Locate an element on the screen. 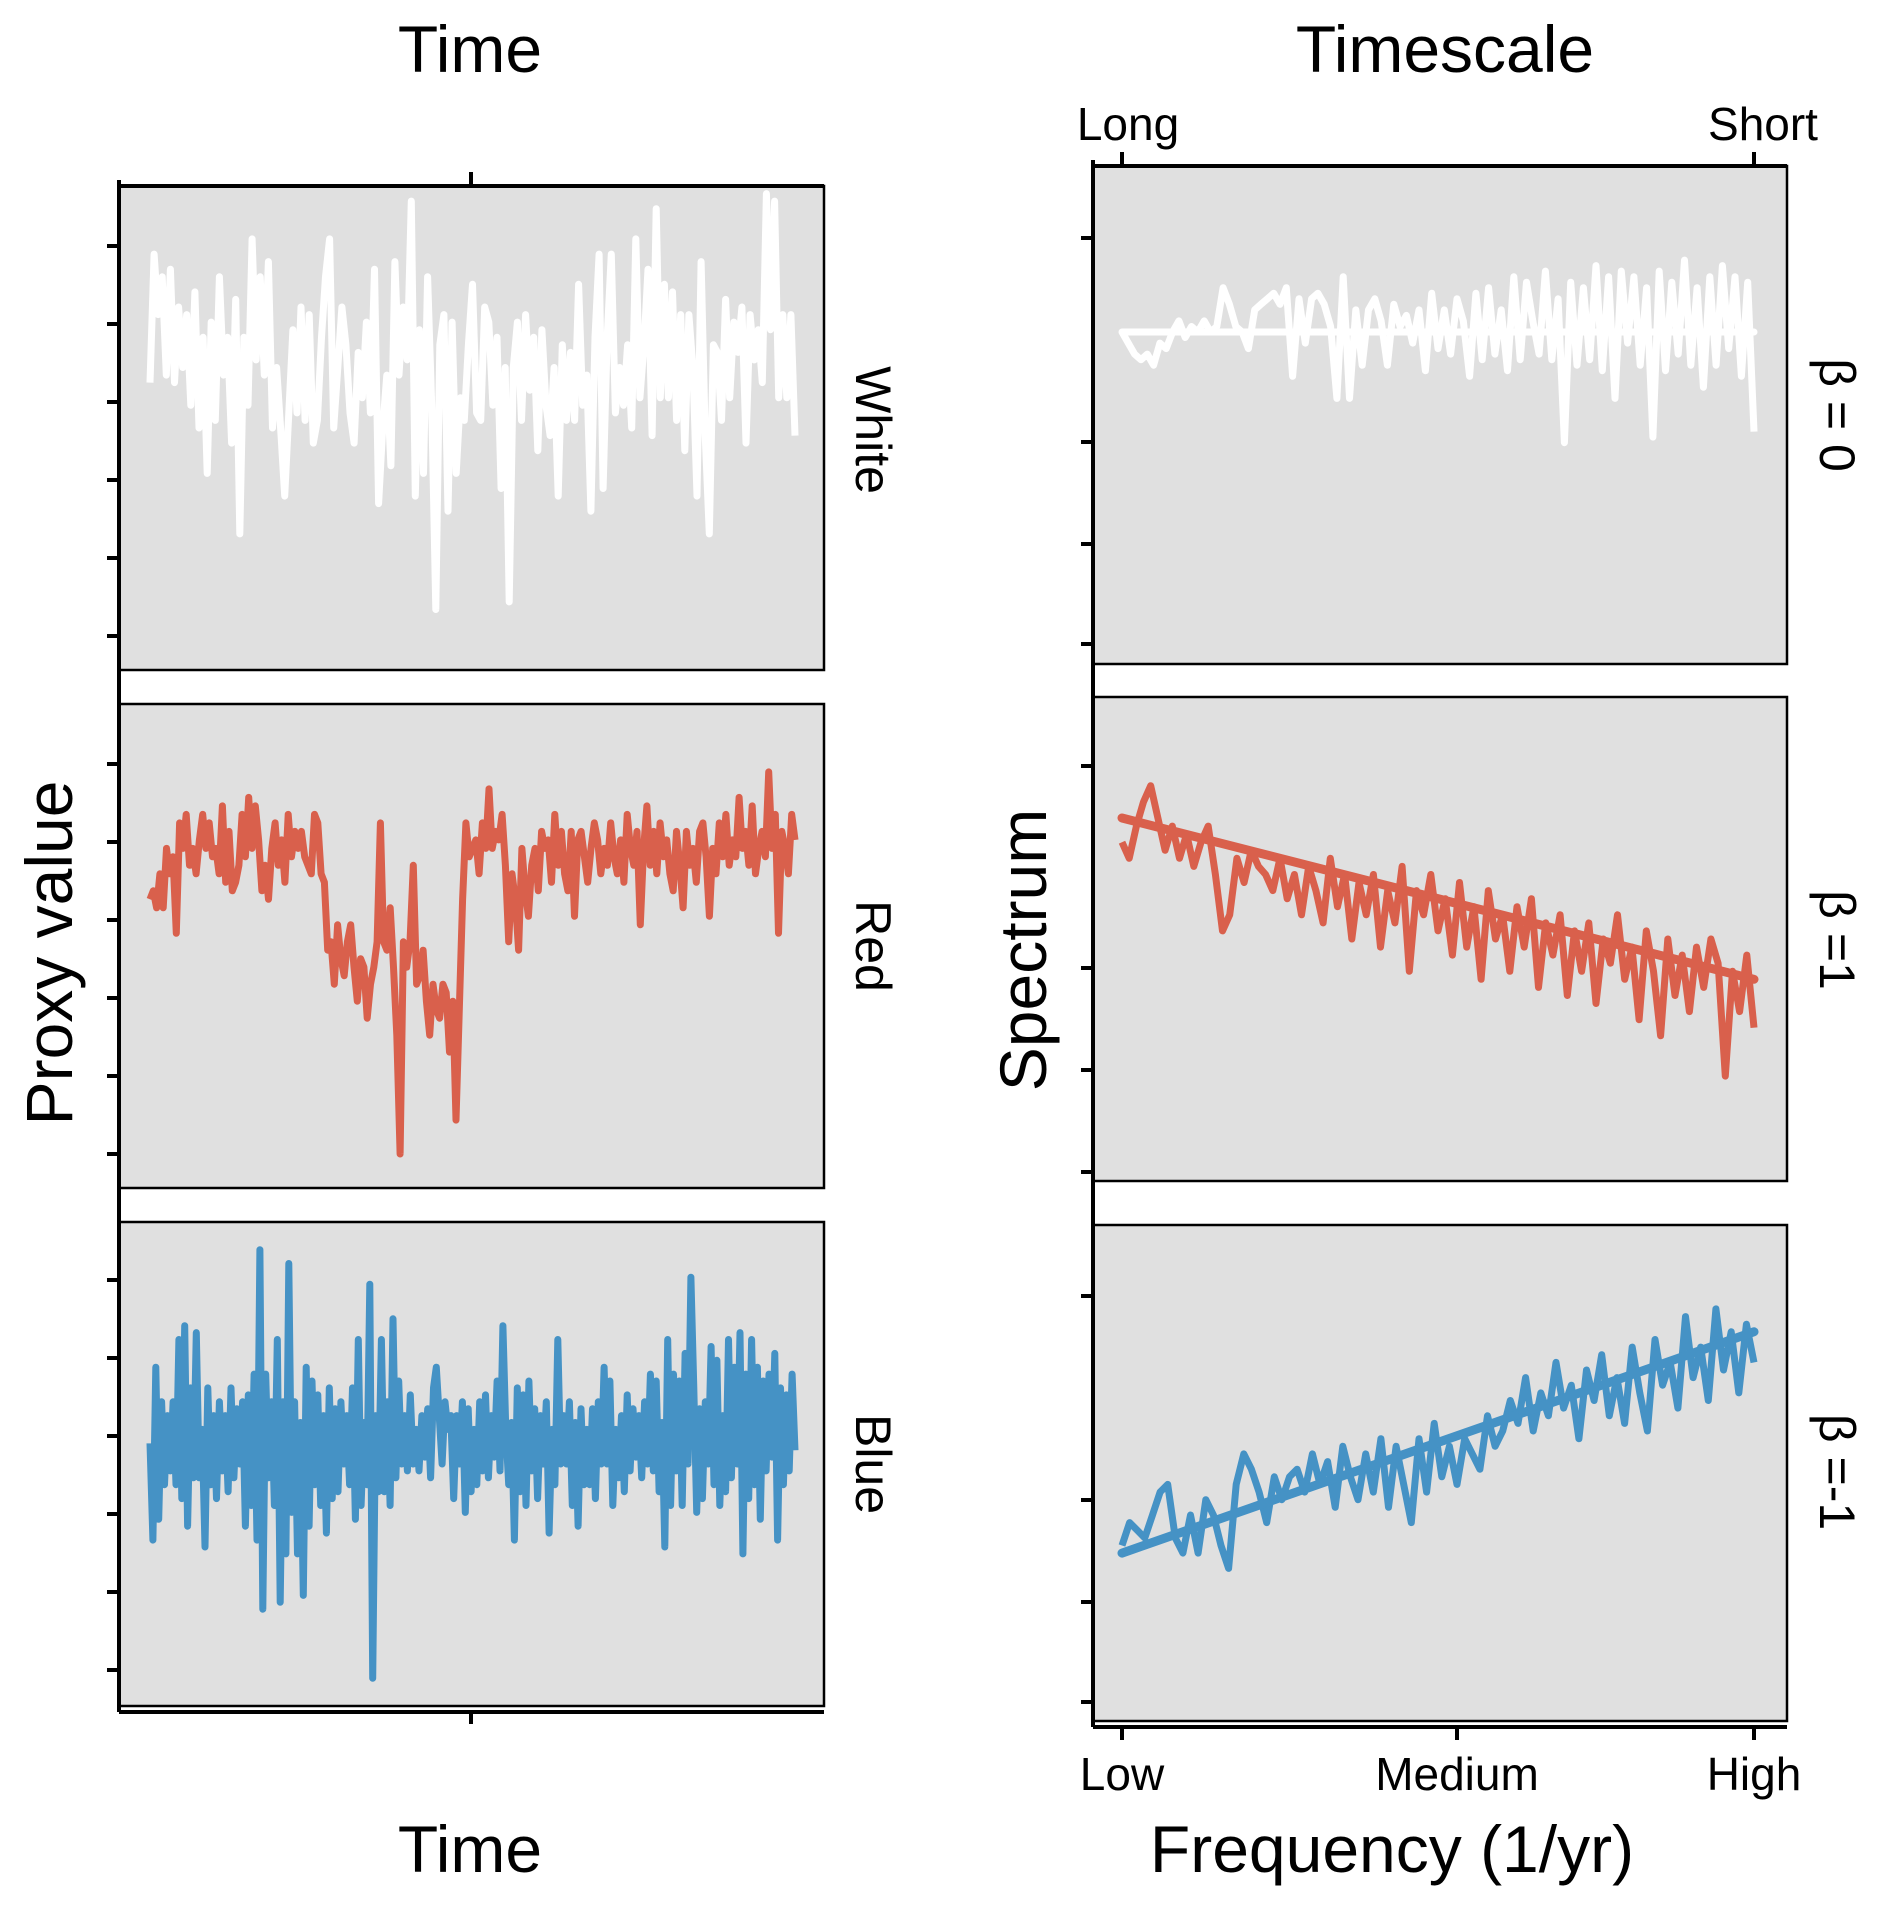  right-bottom-x-ticks is located at coordinates (1438, 1733).